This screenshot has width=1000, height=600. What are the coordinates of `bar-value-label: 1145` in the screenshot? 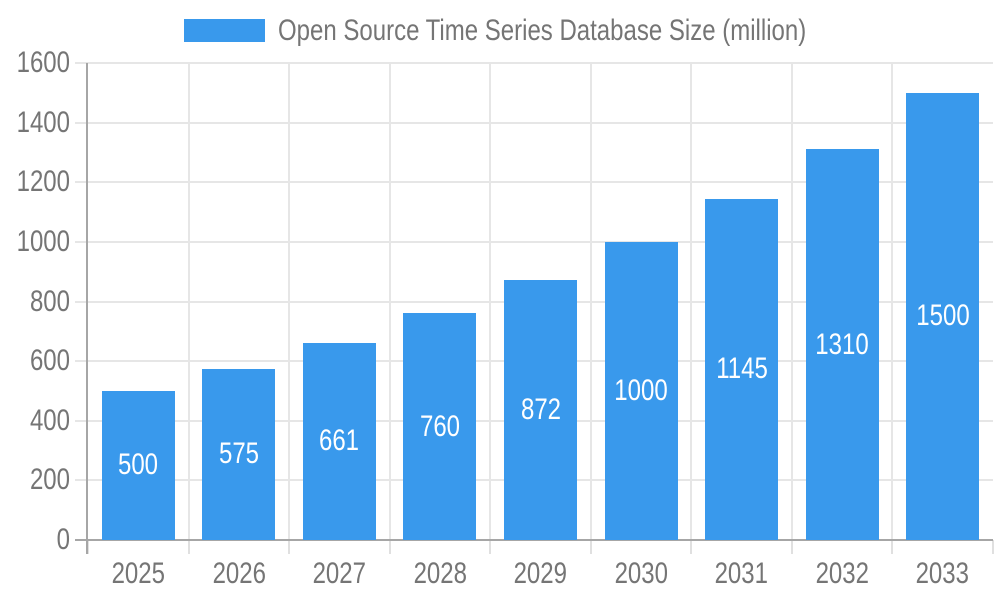 It's located at (741, 369).